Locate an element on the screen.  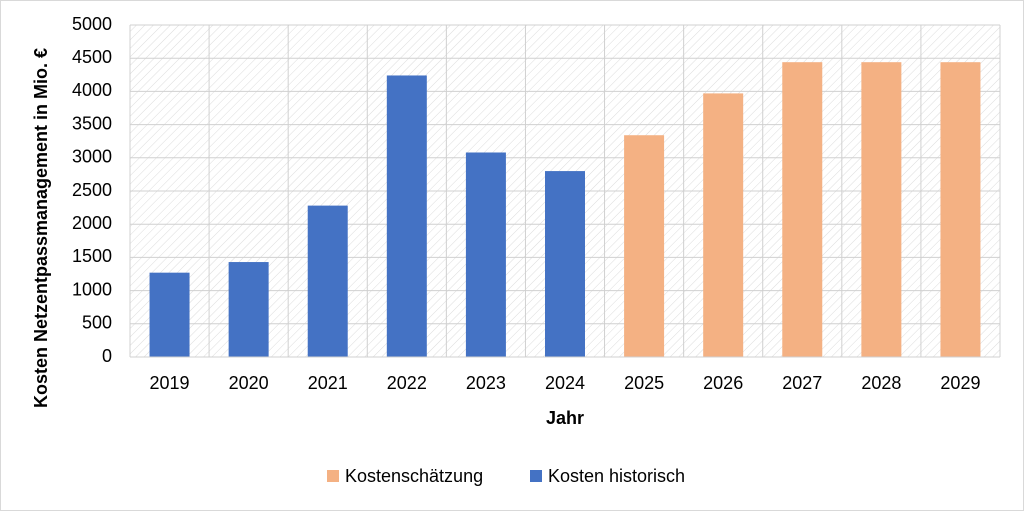
y-tick-label: 3500 is located at coordinates (92, 123).